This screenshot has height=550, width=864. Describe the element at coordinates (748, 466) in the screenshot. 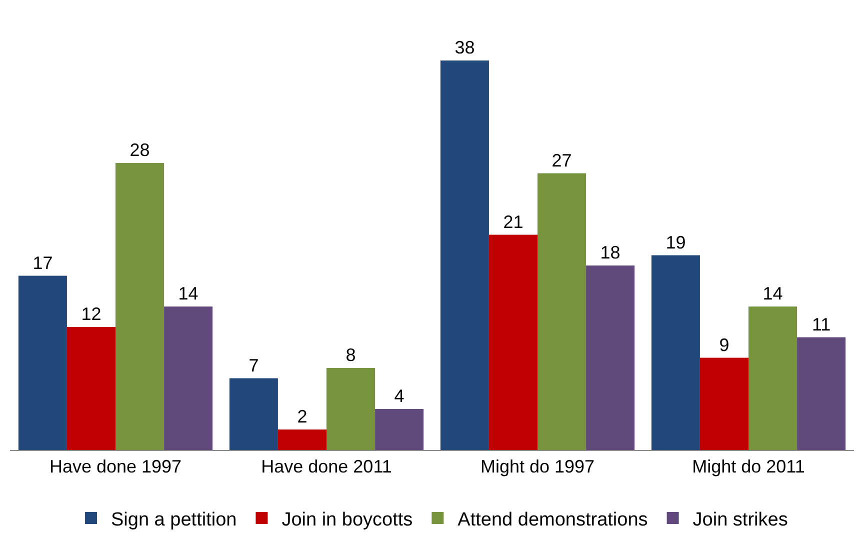

I see `x-tick-label: Might do 2011` at that location.